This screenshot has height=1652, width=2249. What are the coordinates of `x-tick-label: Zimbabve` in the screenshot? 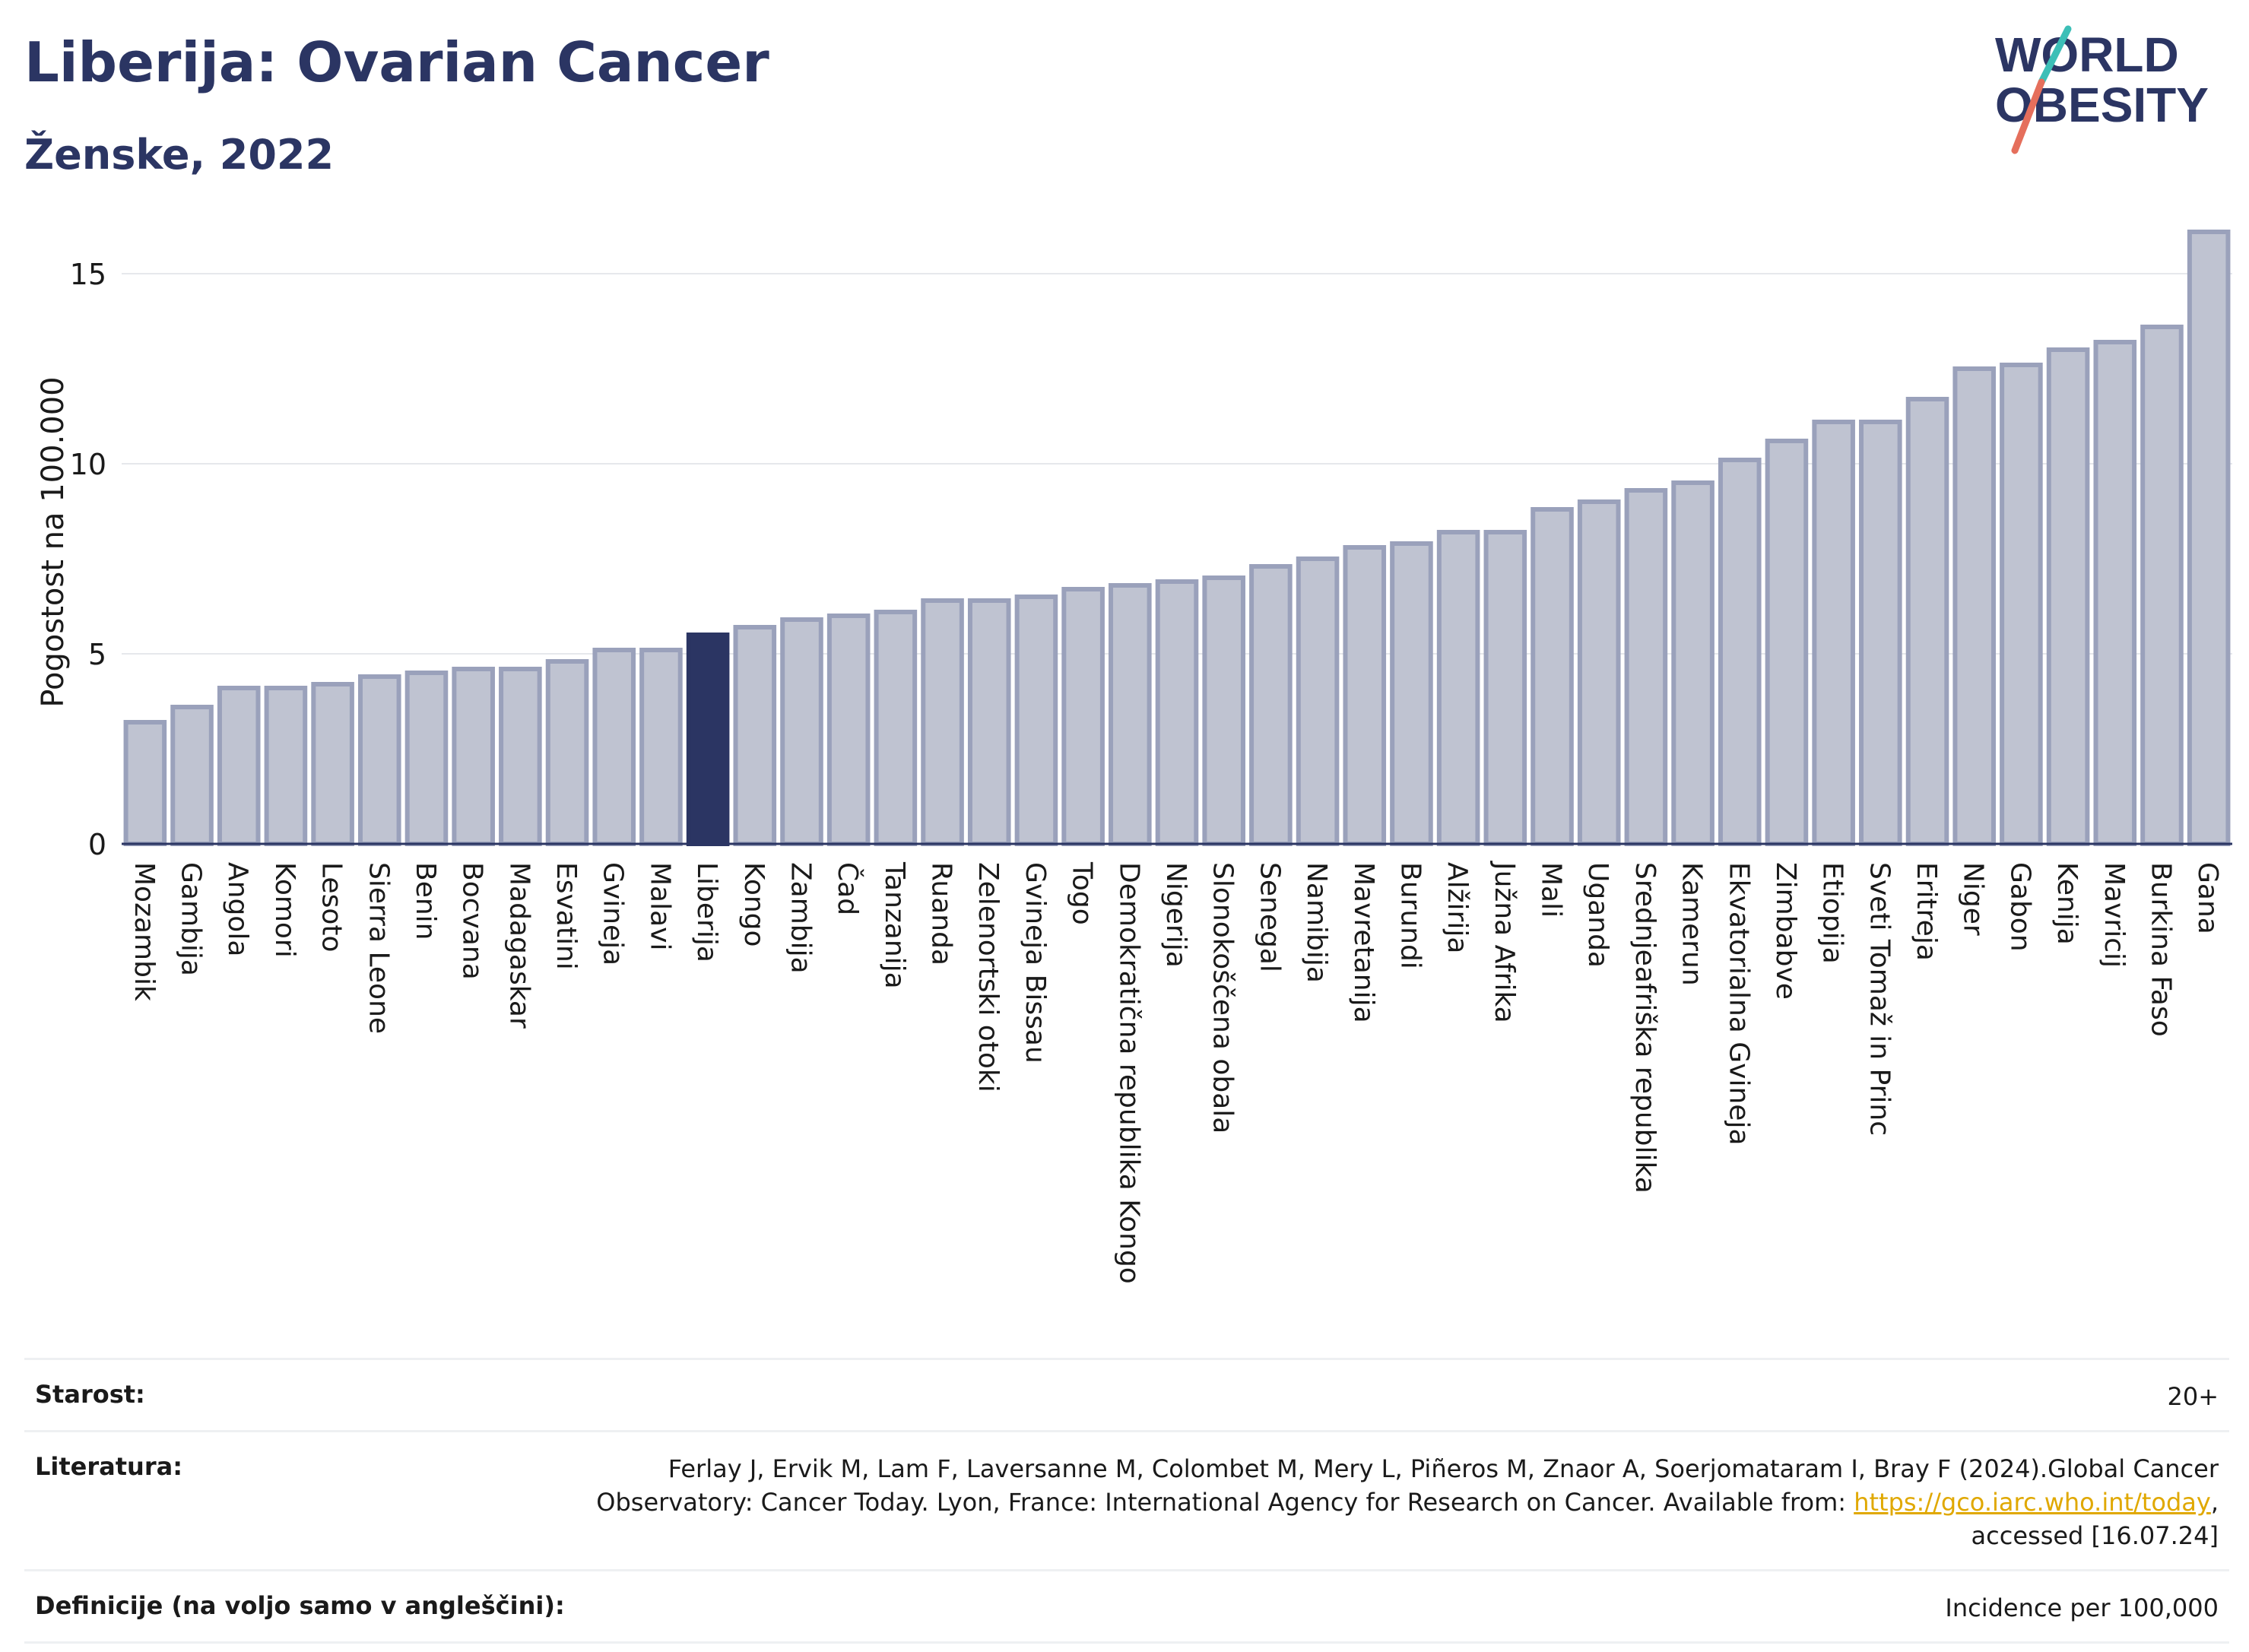 It's located at (1785, 931).